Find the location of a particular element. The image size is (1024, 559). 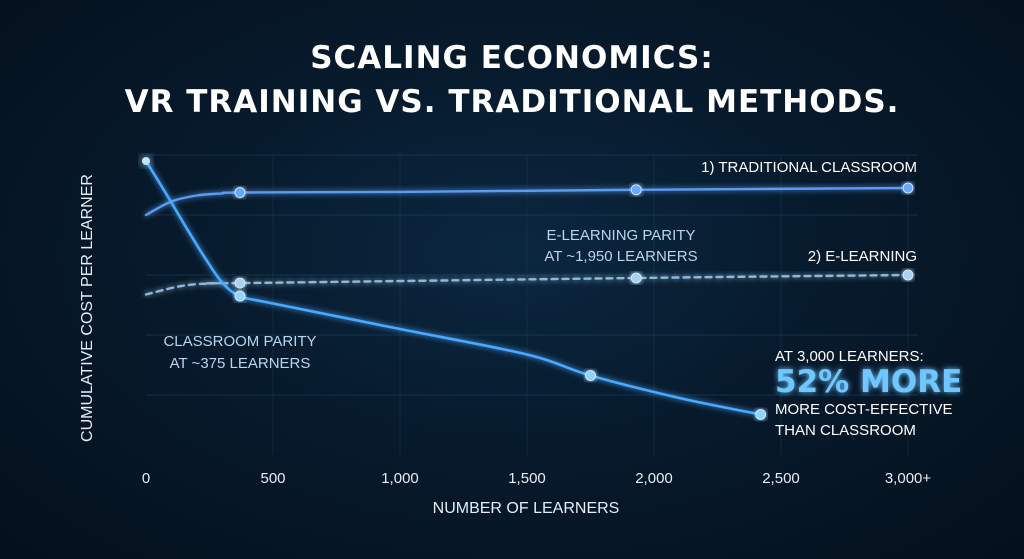

series-label-e-learning: 2) E-LEARNING is located at coordinates (862, 256).